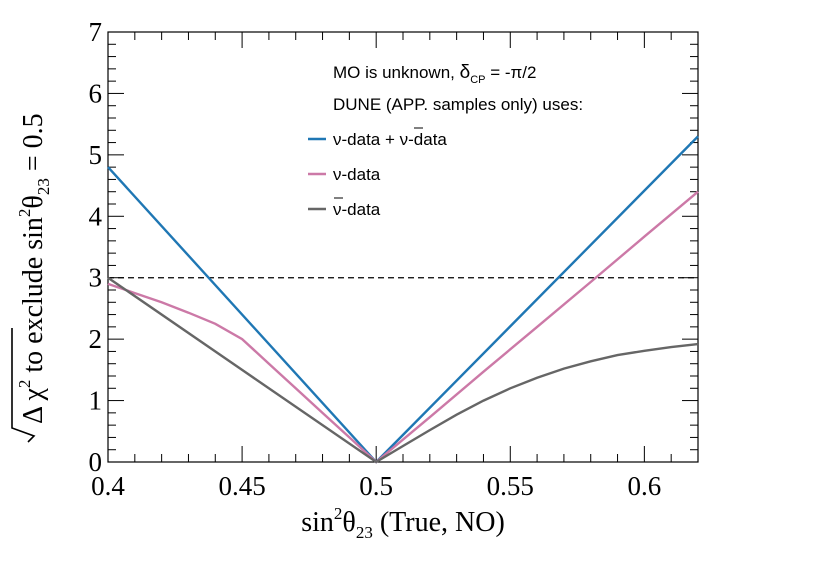  What do you see at coordinates (241, 486) in the screenshot?
I see `x-tick-label: 0.45` at bounding box center [241, 486].